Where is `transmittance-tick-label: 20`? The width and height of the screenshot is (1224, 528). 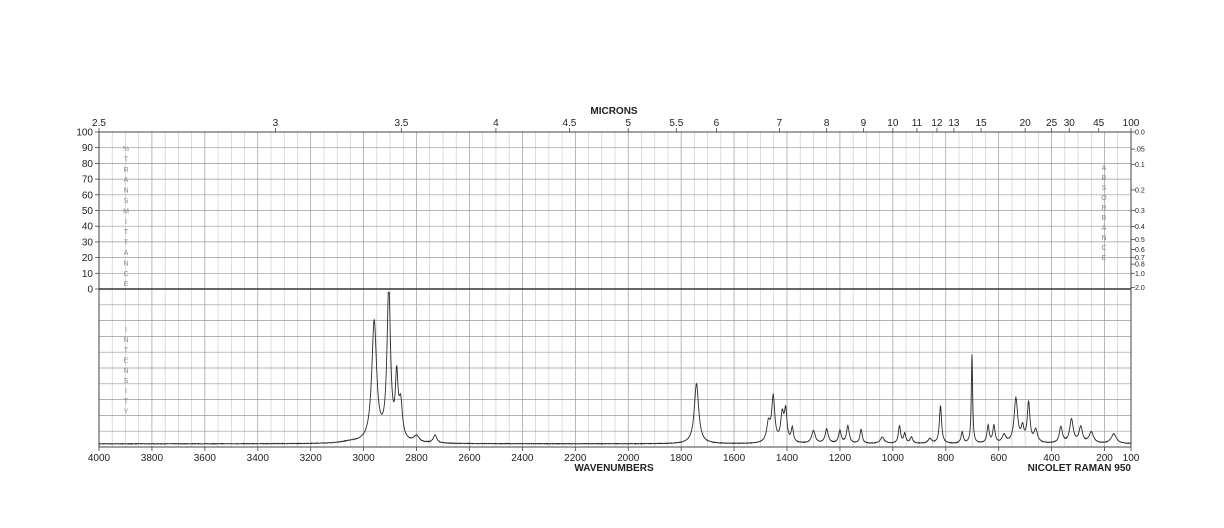
transmittance-tick-label: 20 is located at coordinates (88, 258).